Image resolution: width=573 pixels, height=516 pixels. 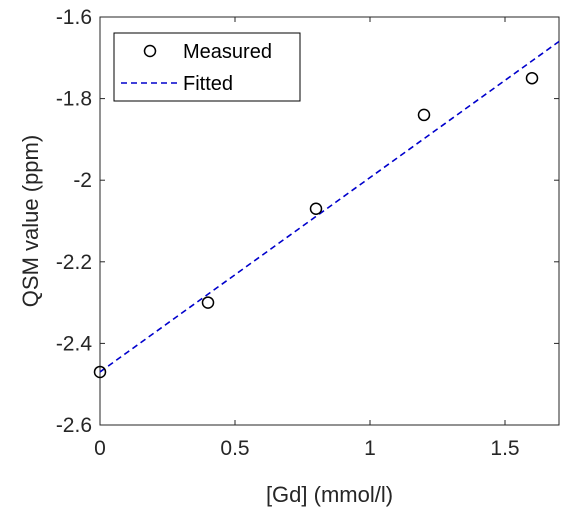 What do you see at coordinates (234, 448) in the screenshot?
I see `x-tick-label: 0.5` at bounding box center [234, 448].